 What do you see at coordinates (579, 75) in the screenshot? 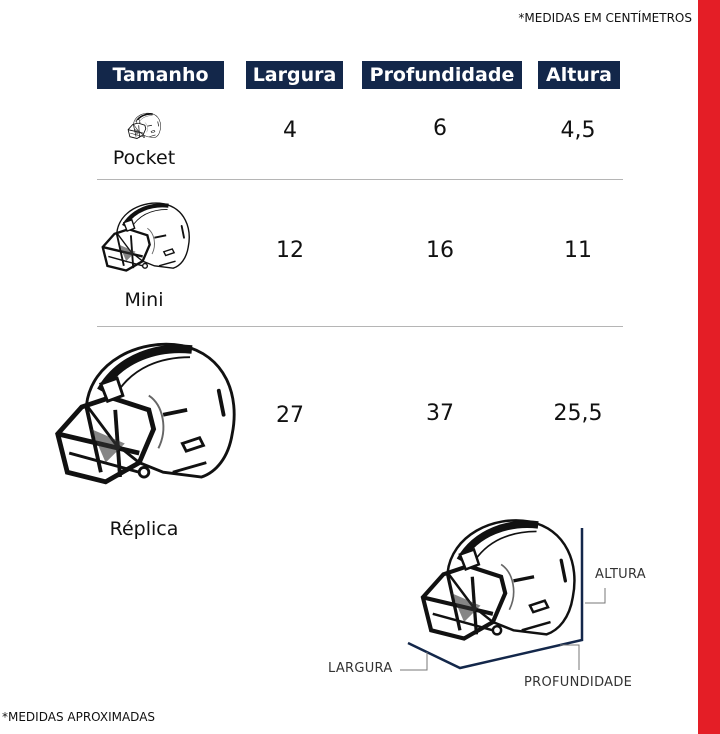
I see `header-altura: Altura` at bounding box center [579, 75].